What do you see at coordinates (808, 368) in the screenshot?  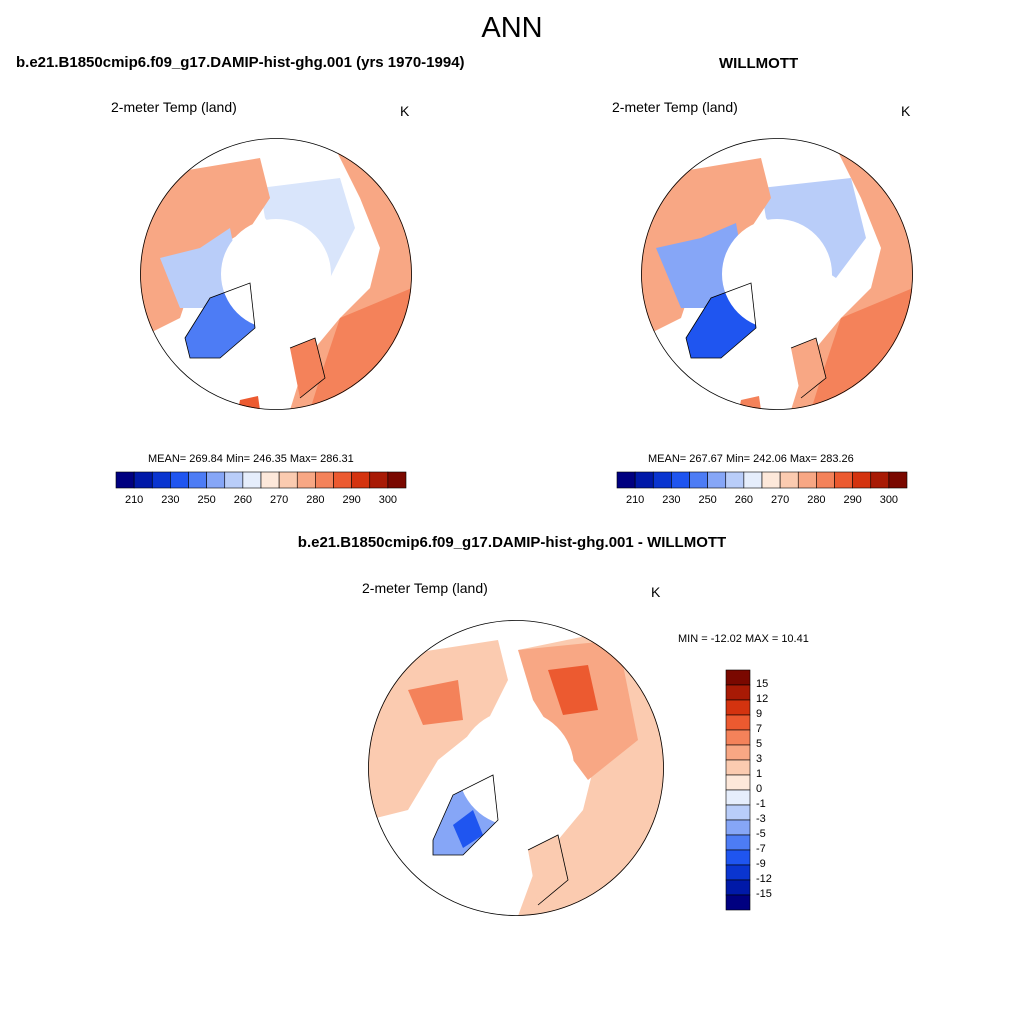 I see `obs-scandinavia-field` at bounding box center [808, 368].